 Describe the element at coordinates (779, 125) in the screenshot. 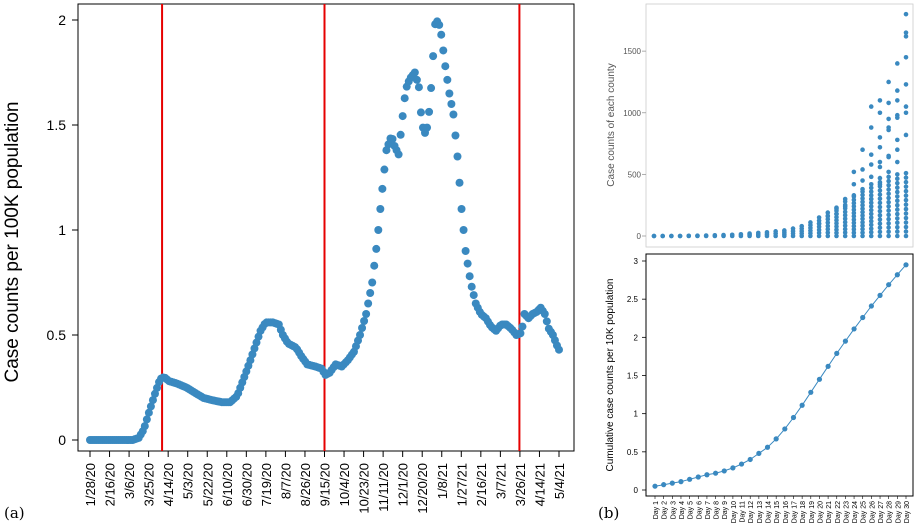

I see `panel-b-top-frame` at that location.